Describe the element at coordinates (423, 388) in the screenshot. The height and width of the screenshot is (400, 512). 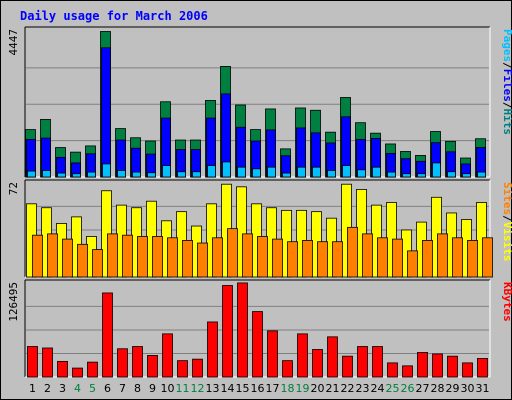
I see `x-tick-label-27: 27` at that location.